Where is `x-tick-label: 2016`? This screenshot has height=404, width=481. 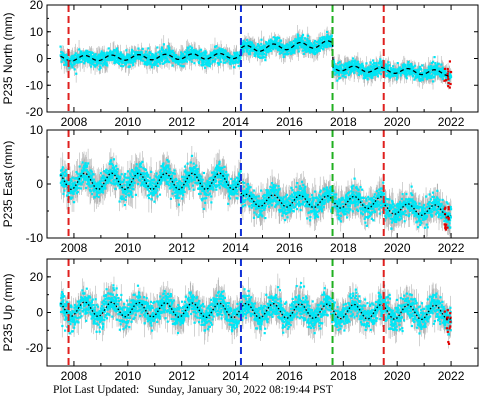
x-tick-label: 2016 is located at coordinates (289, 122).